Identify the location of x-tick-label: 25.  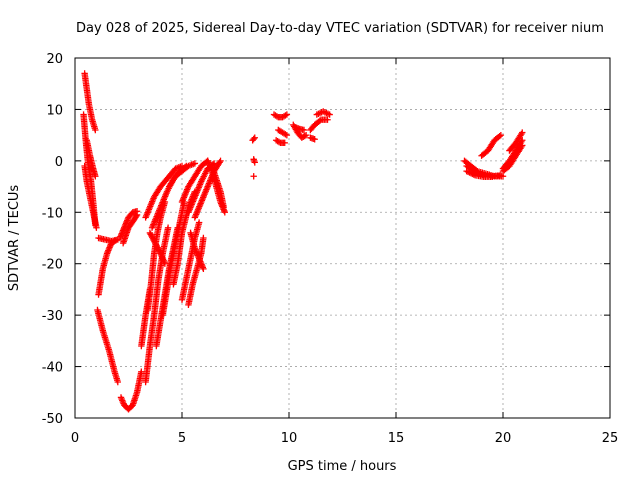
(610, 438).